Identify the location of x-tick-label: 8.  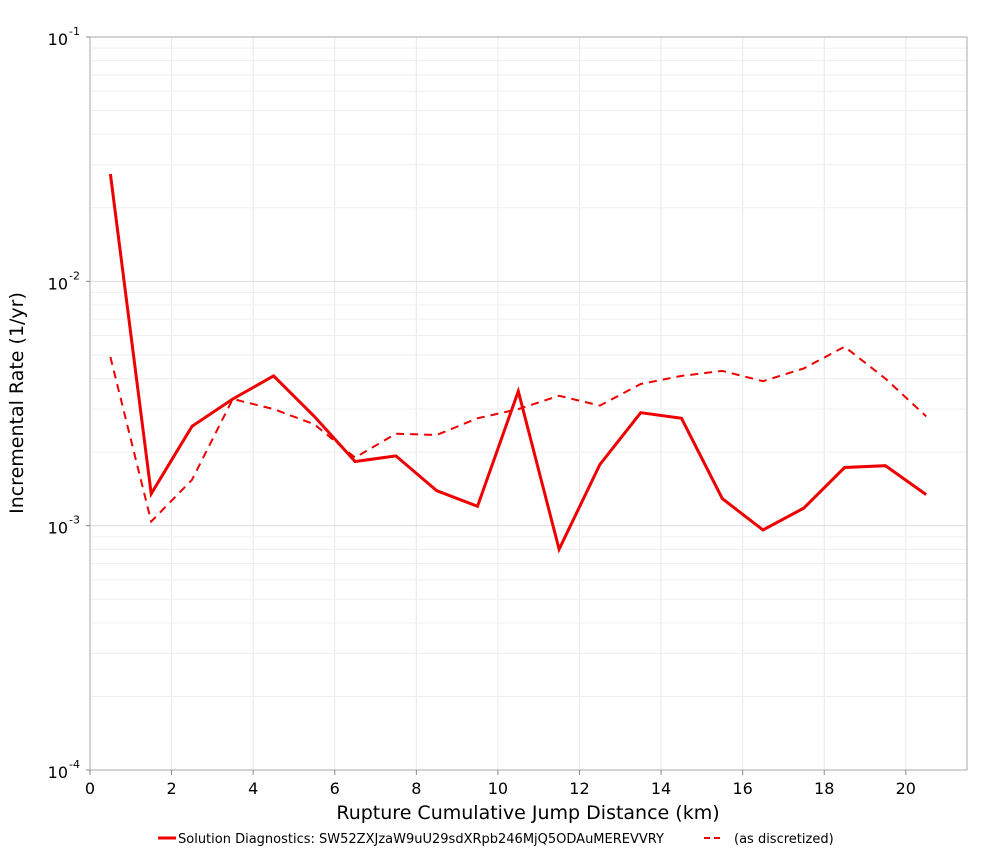
(416, 788).